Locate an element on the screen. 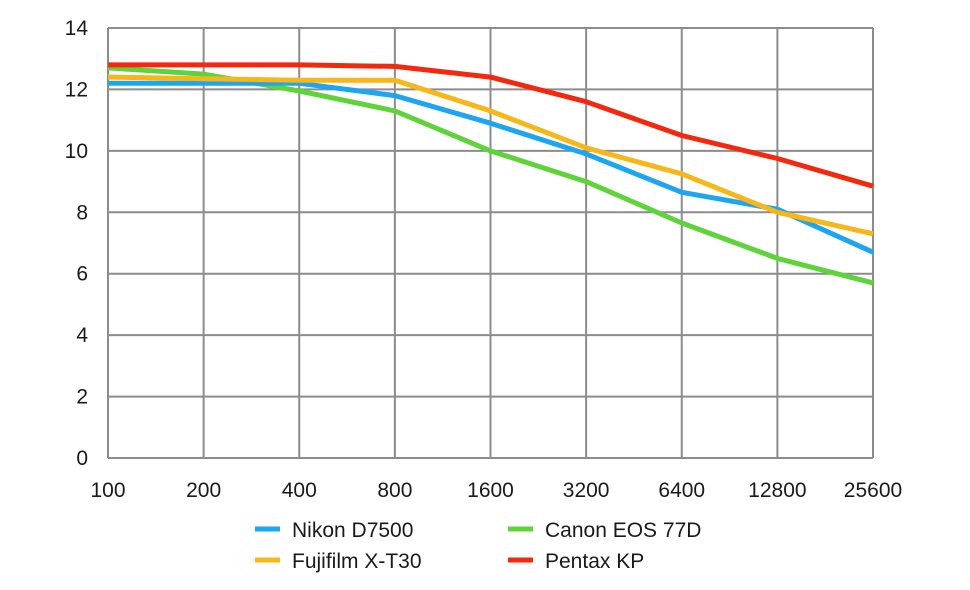 Image resolution: width=970 pixels, height=590 pixels. legend-label: Nikon D7500 is located at coordinates (352, 530).